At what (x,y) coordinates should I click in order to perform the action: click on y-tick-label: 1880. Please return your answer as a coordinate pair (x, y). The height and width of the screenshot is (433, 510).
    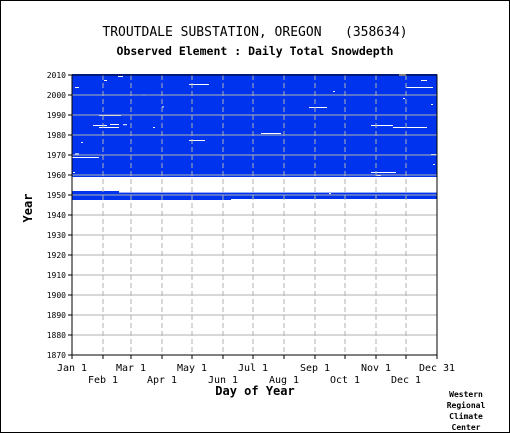
    Looking at the image, I should click on (56, 335).